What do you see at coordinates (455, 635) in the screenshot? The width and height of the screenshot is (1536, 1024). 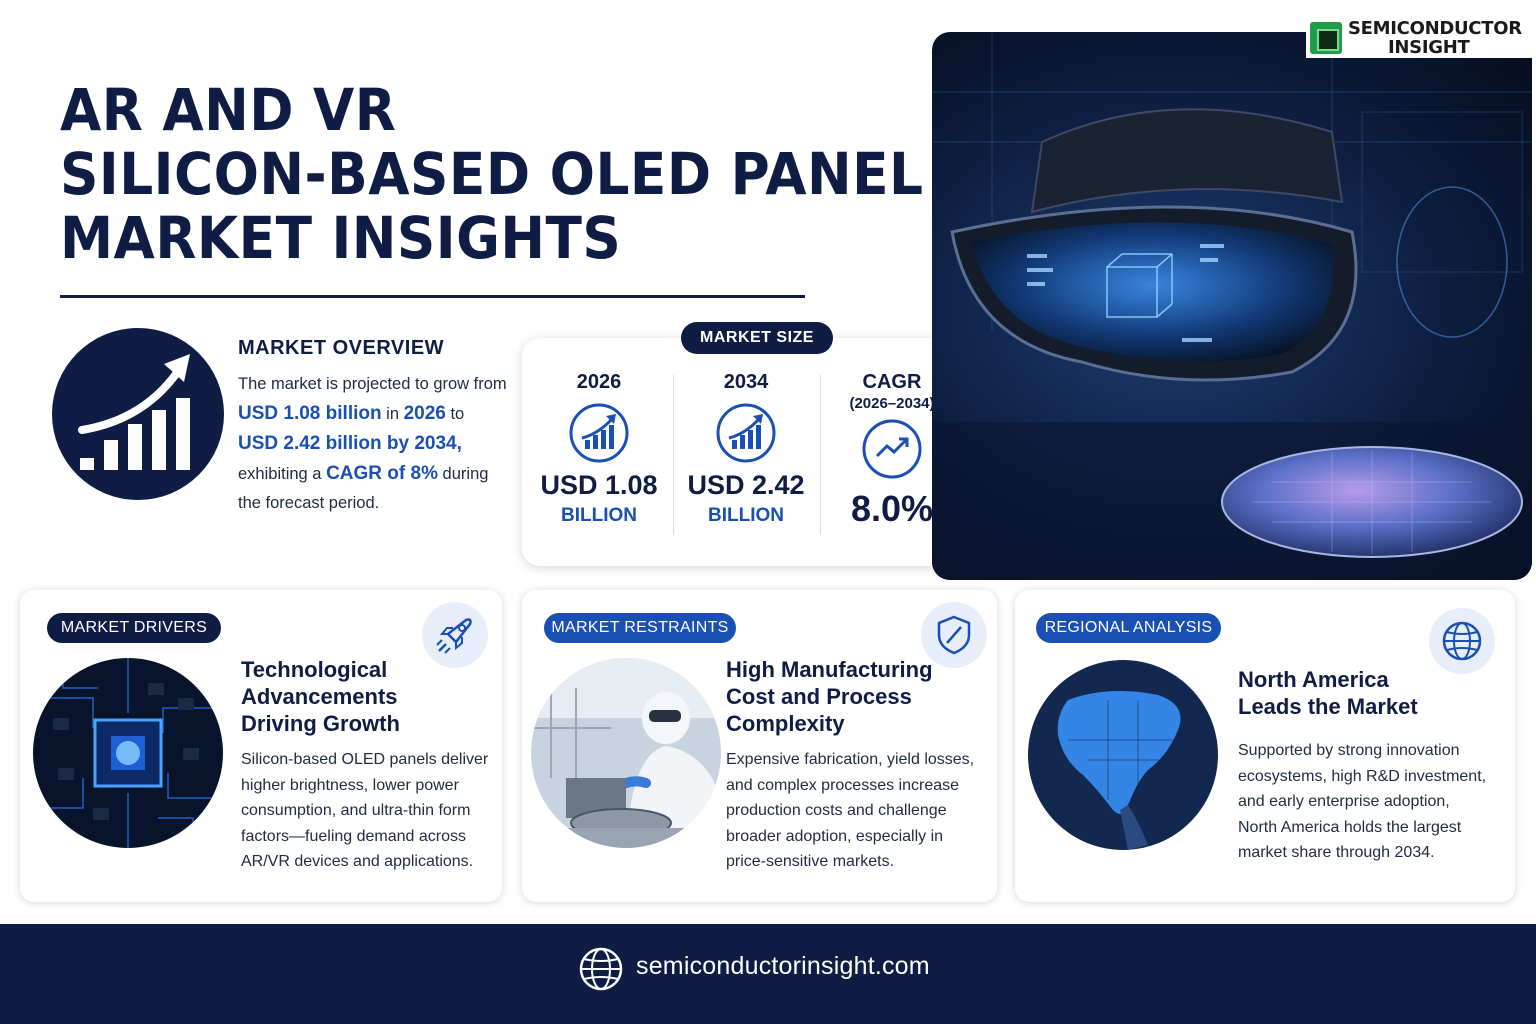 I see `rocket-icon` at bounding box center [455, 635].